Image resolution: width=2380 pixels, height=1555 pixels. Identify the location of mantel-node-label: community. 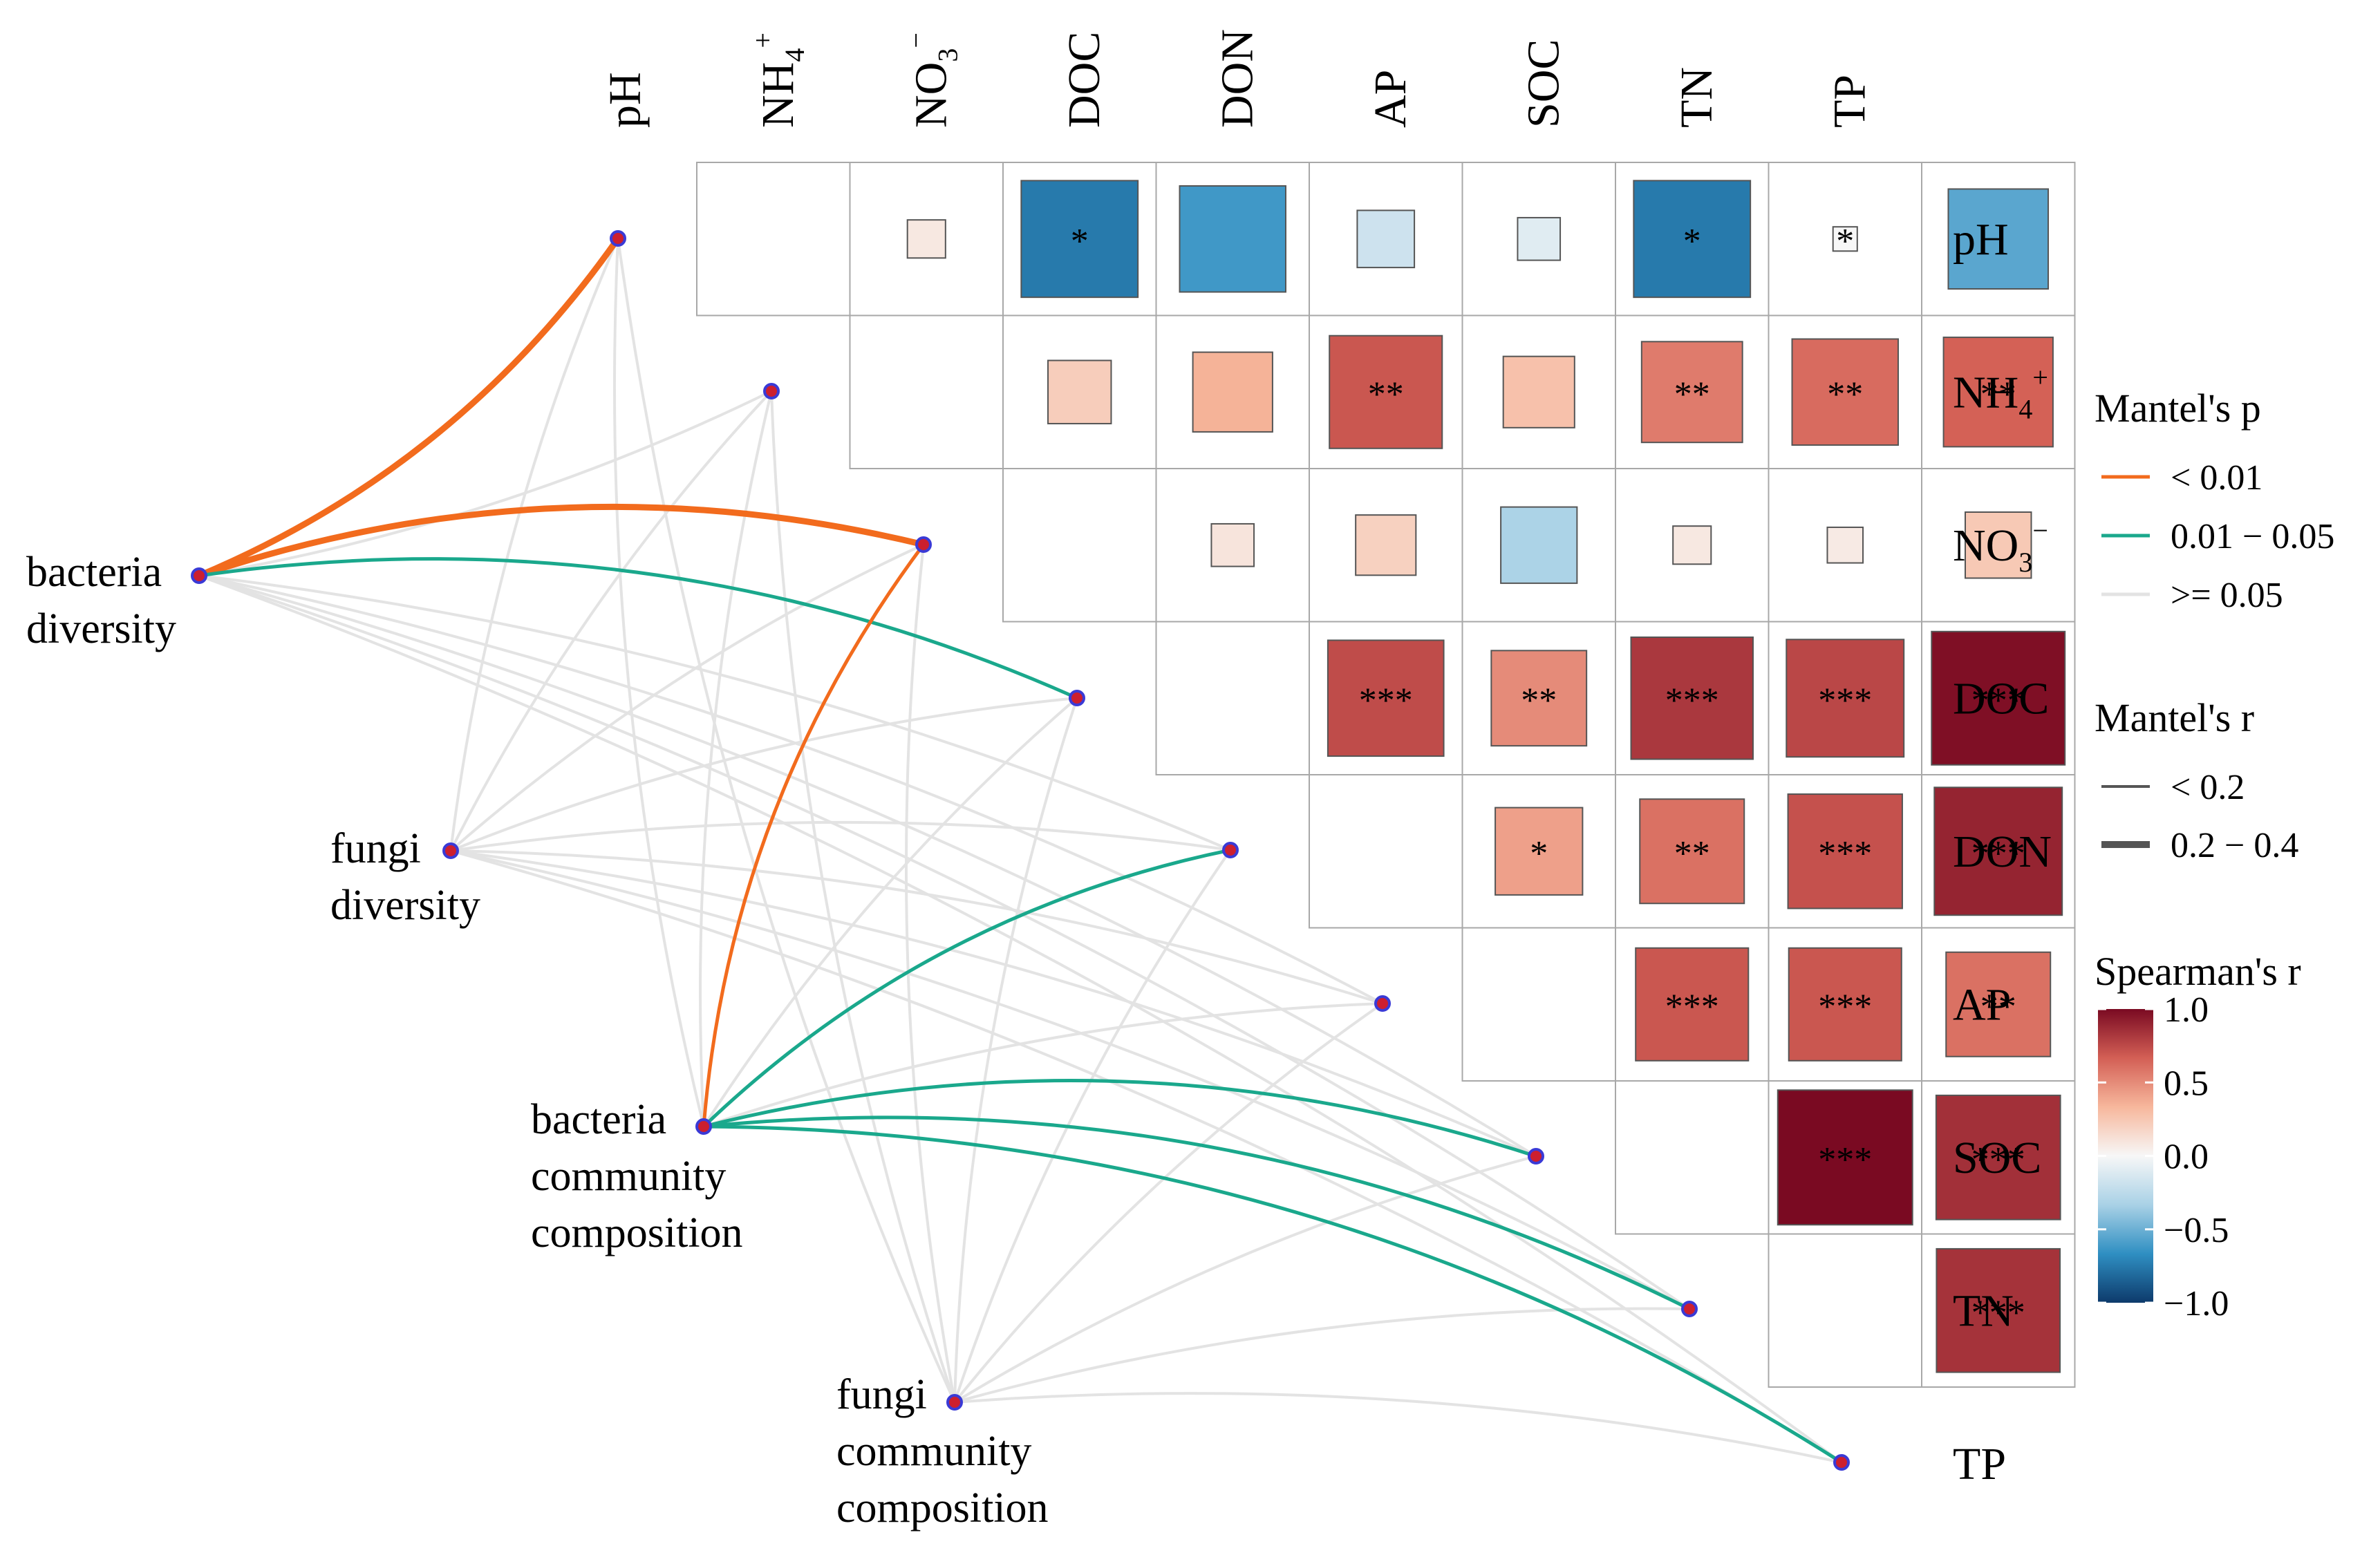
(628, 1176).